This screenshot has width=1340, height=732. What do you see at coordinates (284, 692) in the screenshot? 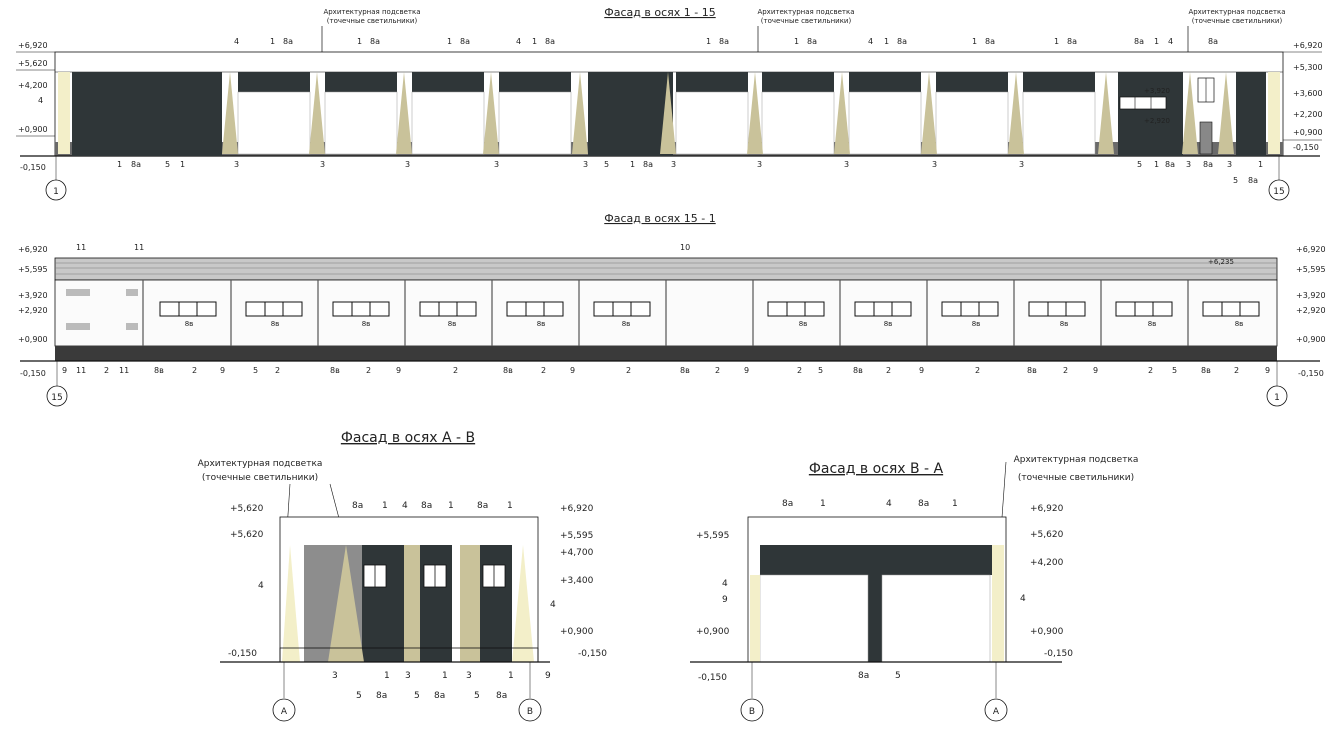
I see `axis-a-bubble: А` at bounding box center [284, 692].